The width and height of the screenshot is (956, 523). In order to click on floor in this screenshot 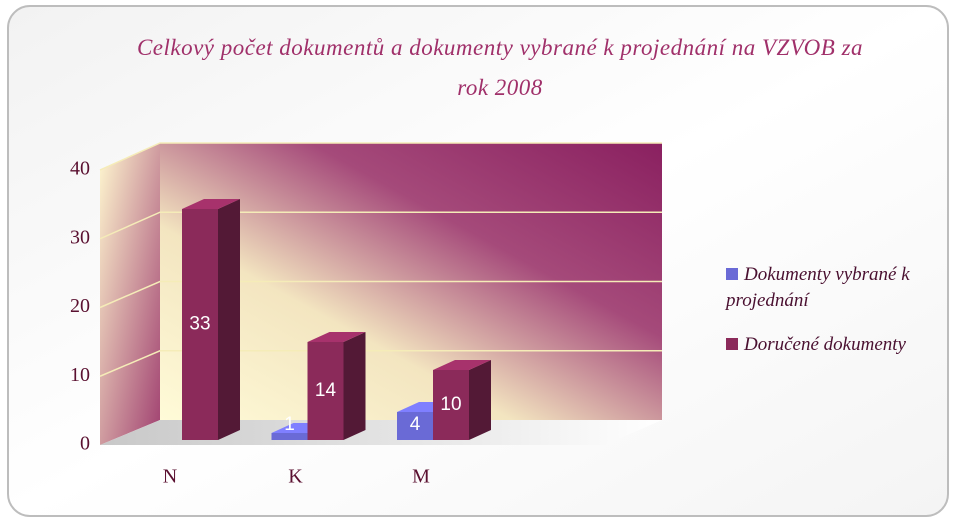, I will do `click(381, 432)`.